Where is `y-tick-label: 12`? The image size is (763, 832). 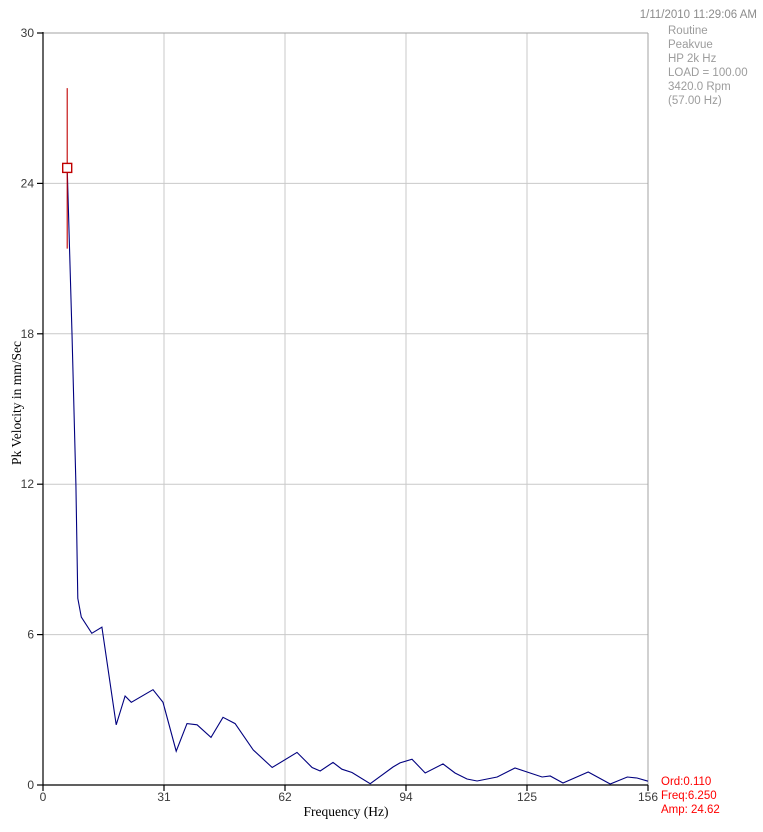
y-tick-label: 12 is located at coordinates (28, 484).